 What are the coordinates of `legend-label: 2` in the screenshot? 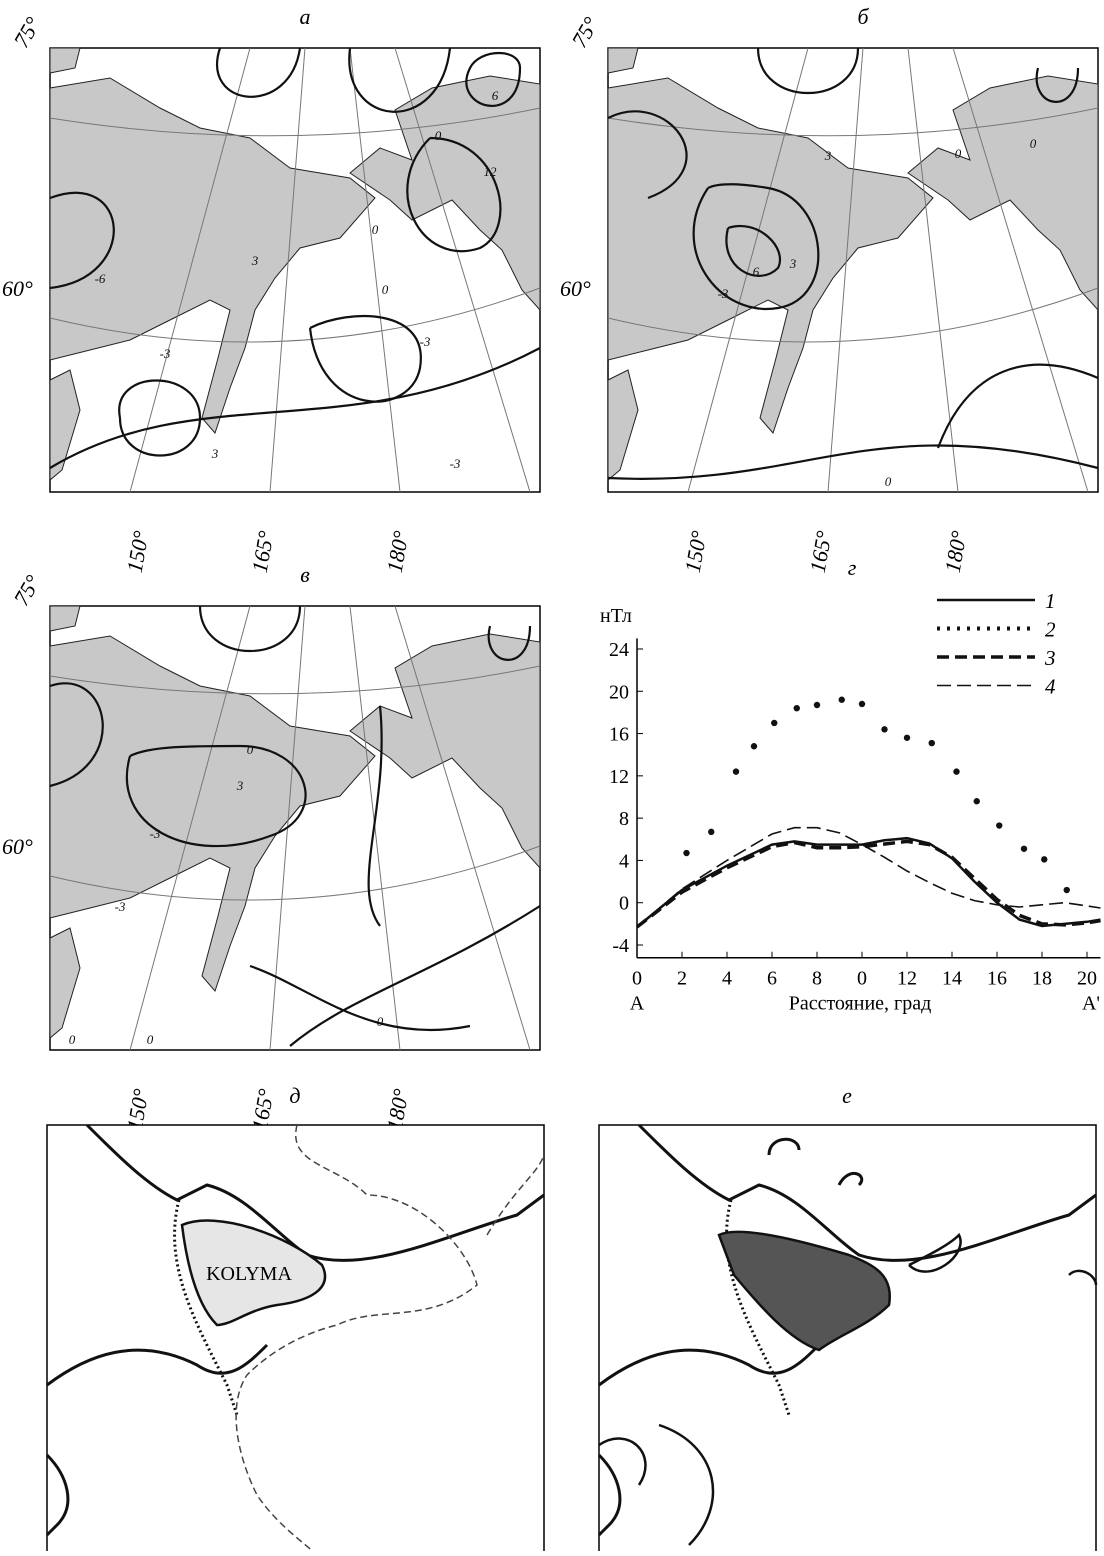 It's located at (1050, 630).